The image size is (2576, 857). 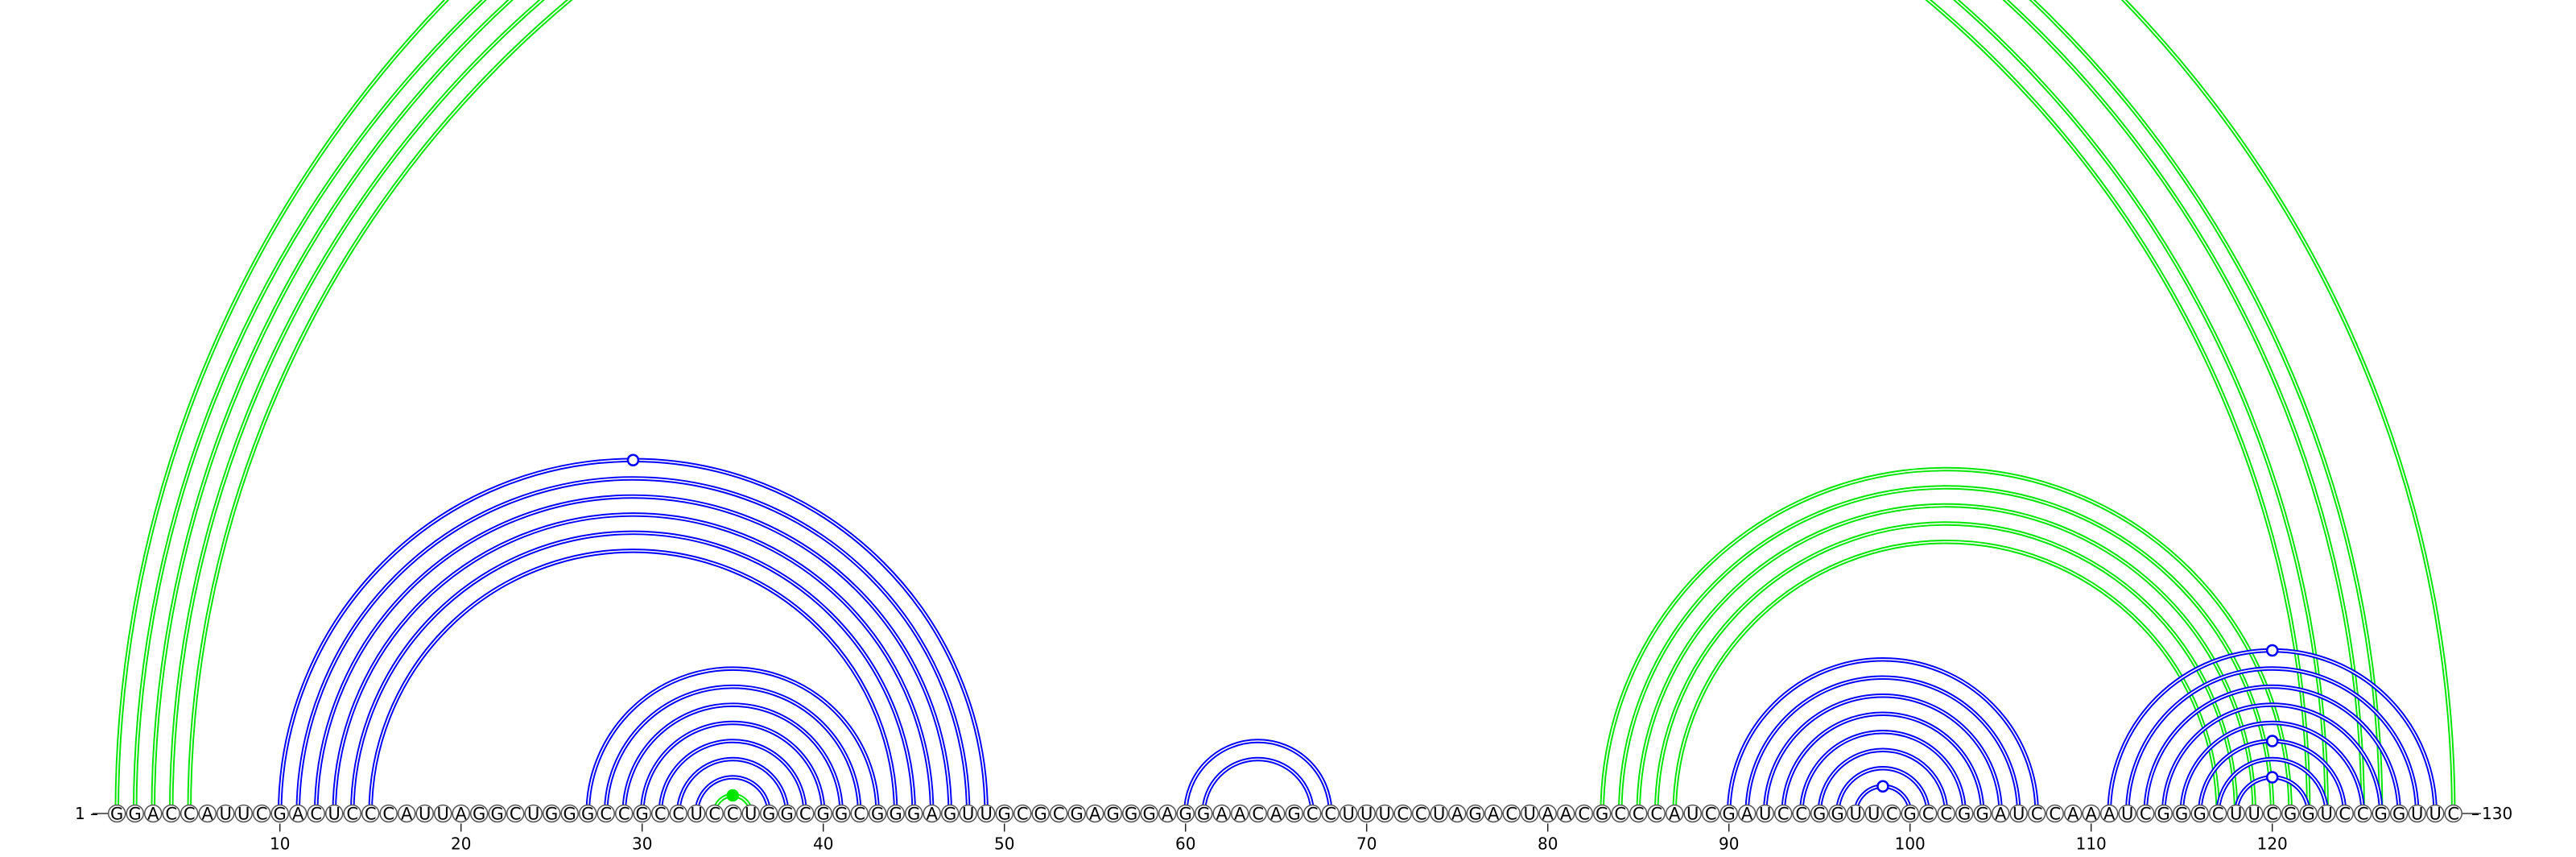 What do you see at coordinates (842, 814) in the screenshot?
I see `nucleotide-41: G` at bounding box center [842, 814].